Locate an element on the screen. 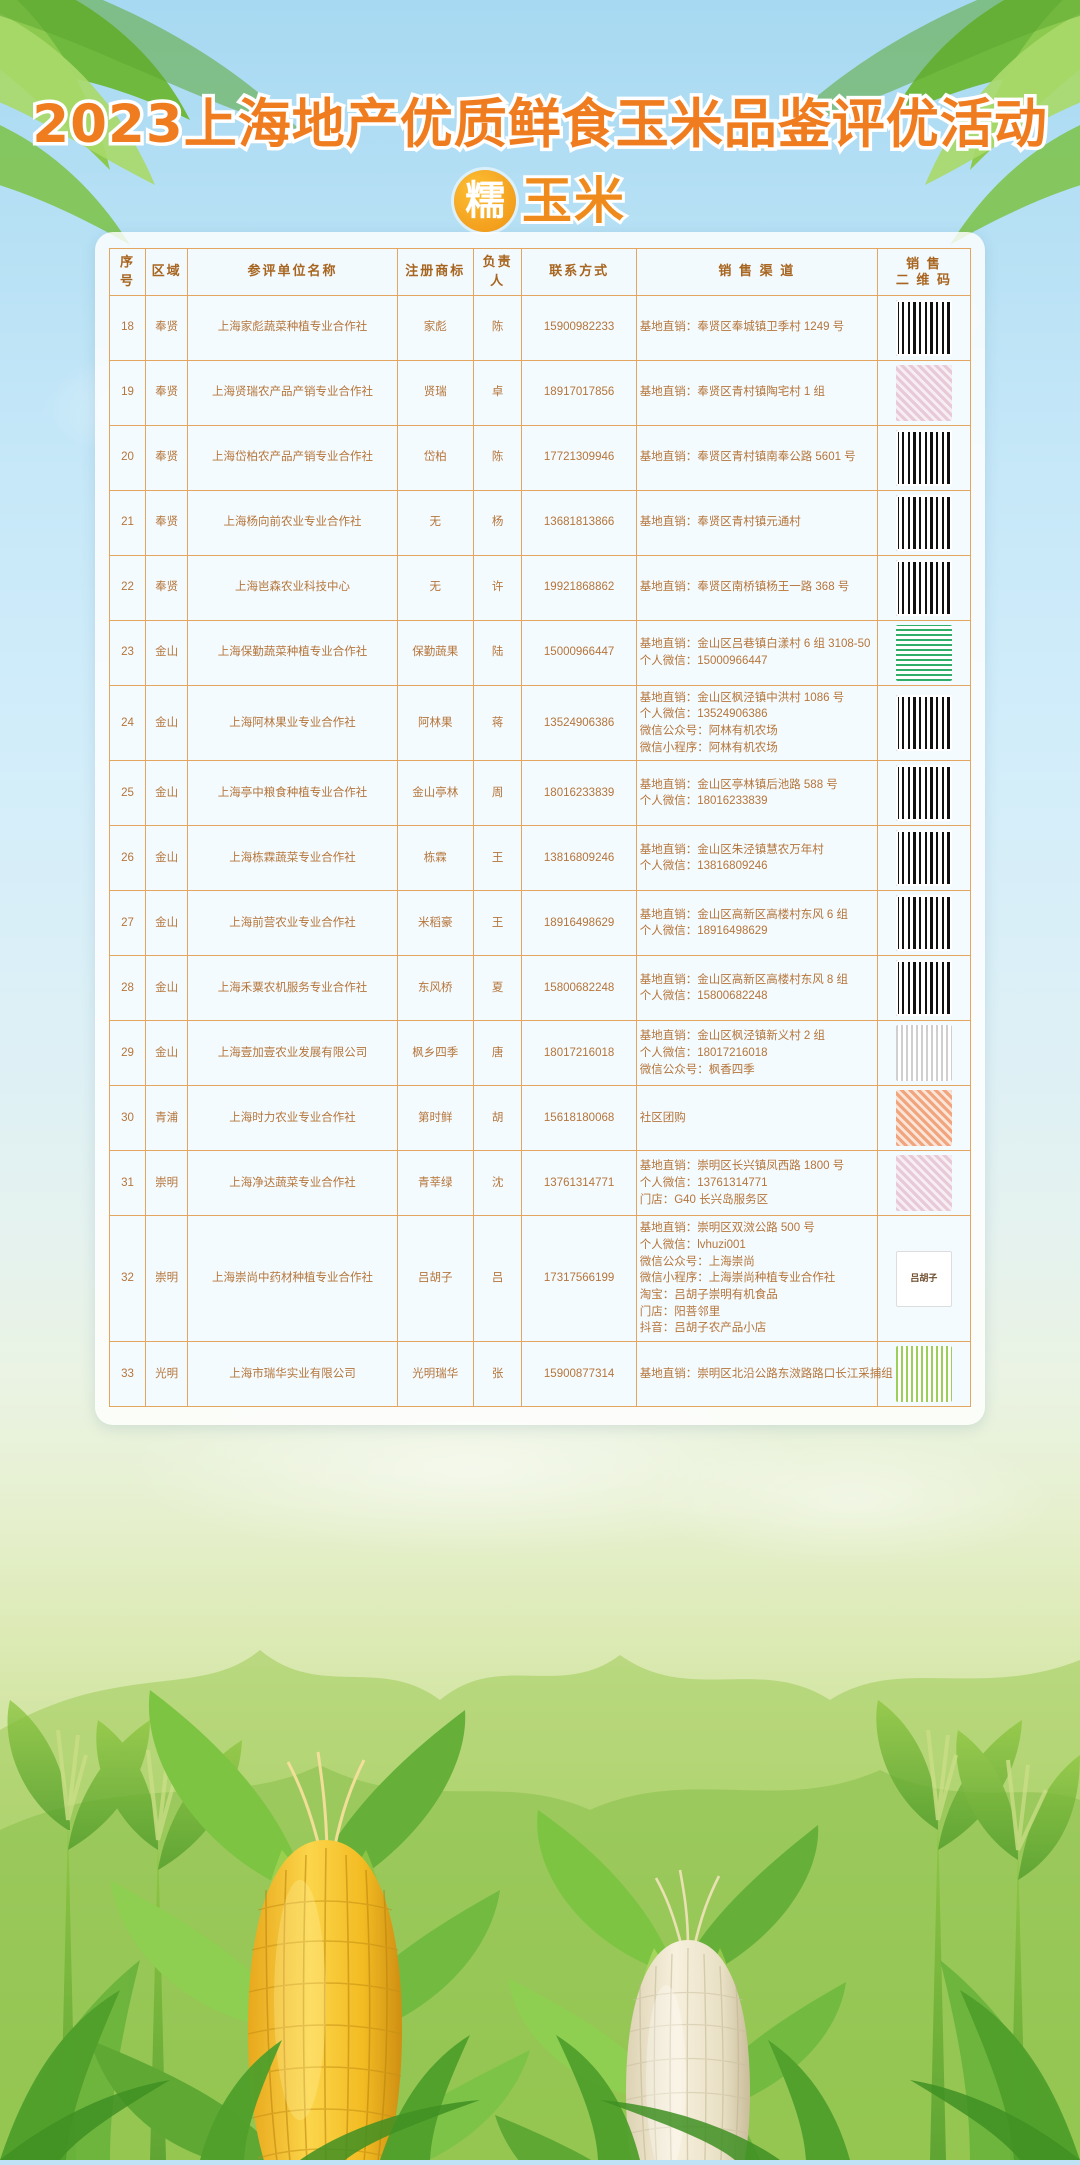  cell-channel: 社区团购 is located at coordinates (756, 1118).